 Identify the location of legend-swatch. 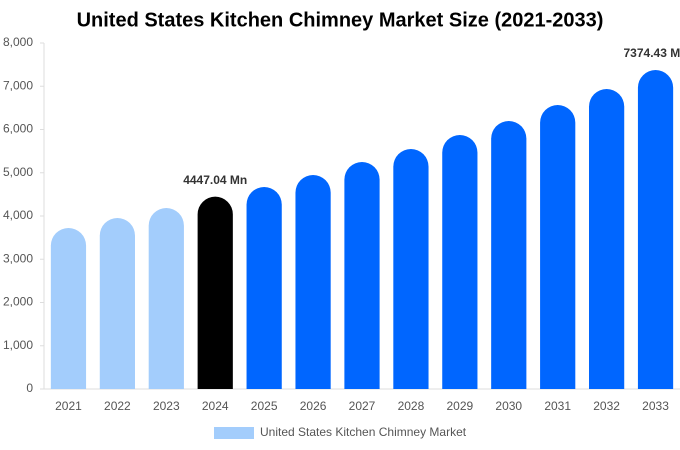
(234, 433).